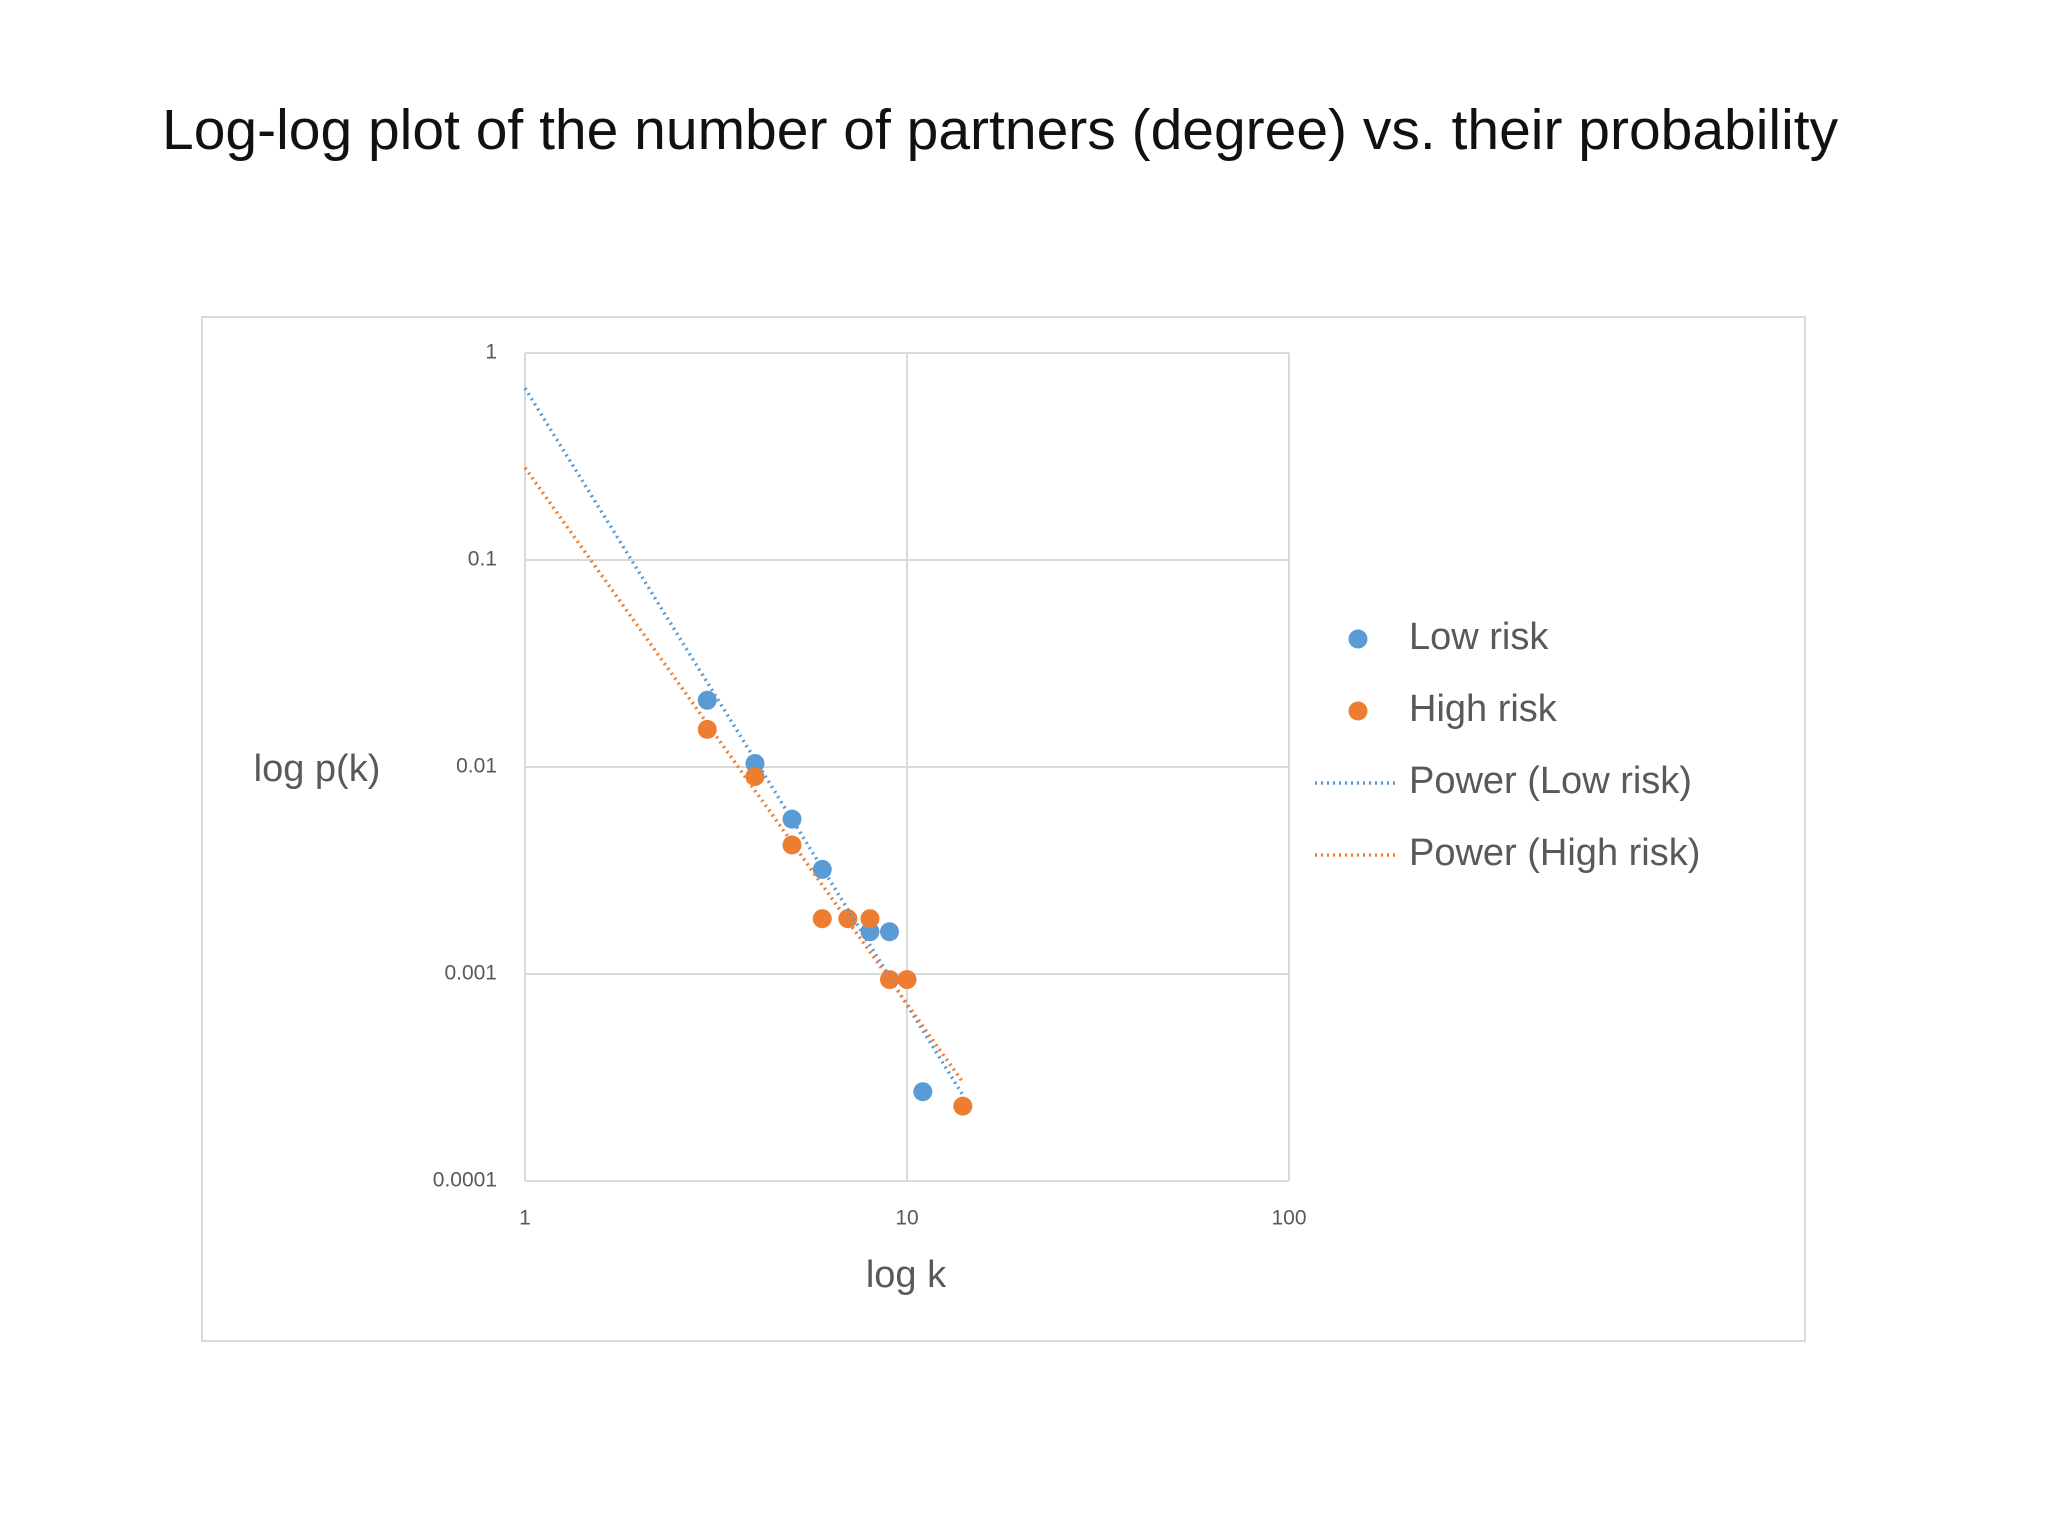  I want to click on x-tick-label: 1, so click(525, 1218).